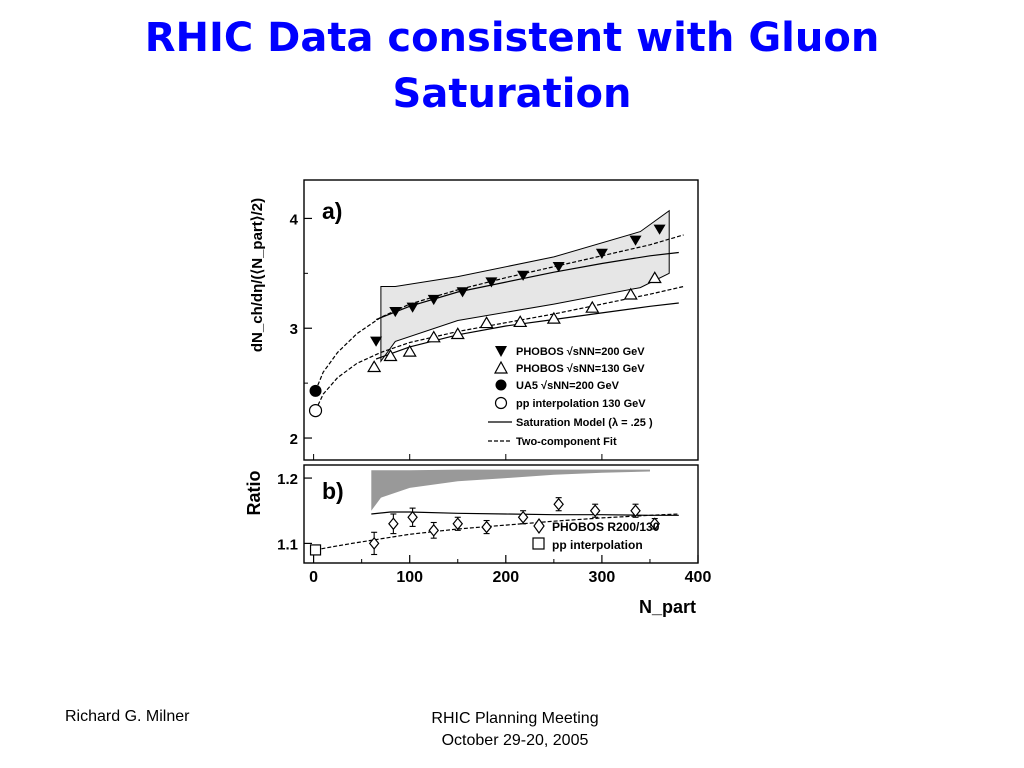 This screenshot has width=1024, height=768. Describe the element at coordinates (667, 607) in the screenshot. I see `x-axis-label: N_part` at that location.